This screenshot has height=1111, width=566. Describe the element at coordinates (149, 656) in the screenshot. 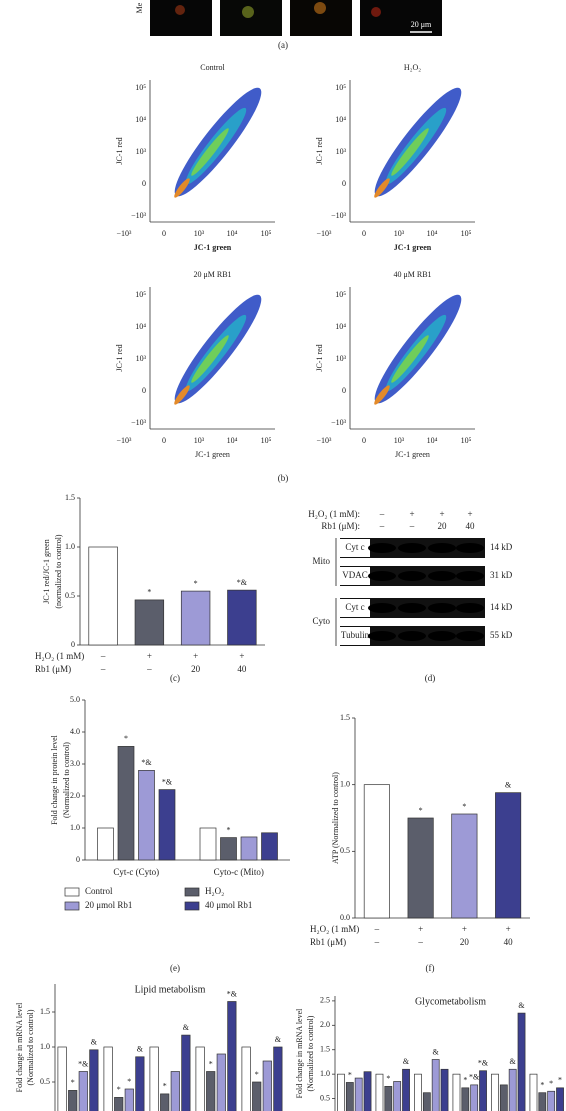

I see `condition-value: +` at that location.